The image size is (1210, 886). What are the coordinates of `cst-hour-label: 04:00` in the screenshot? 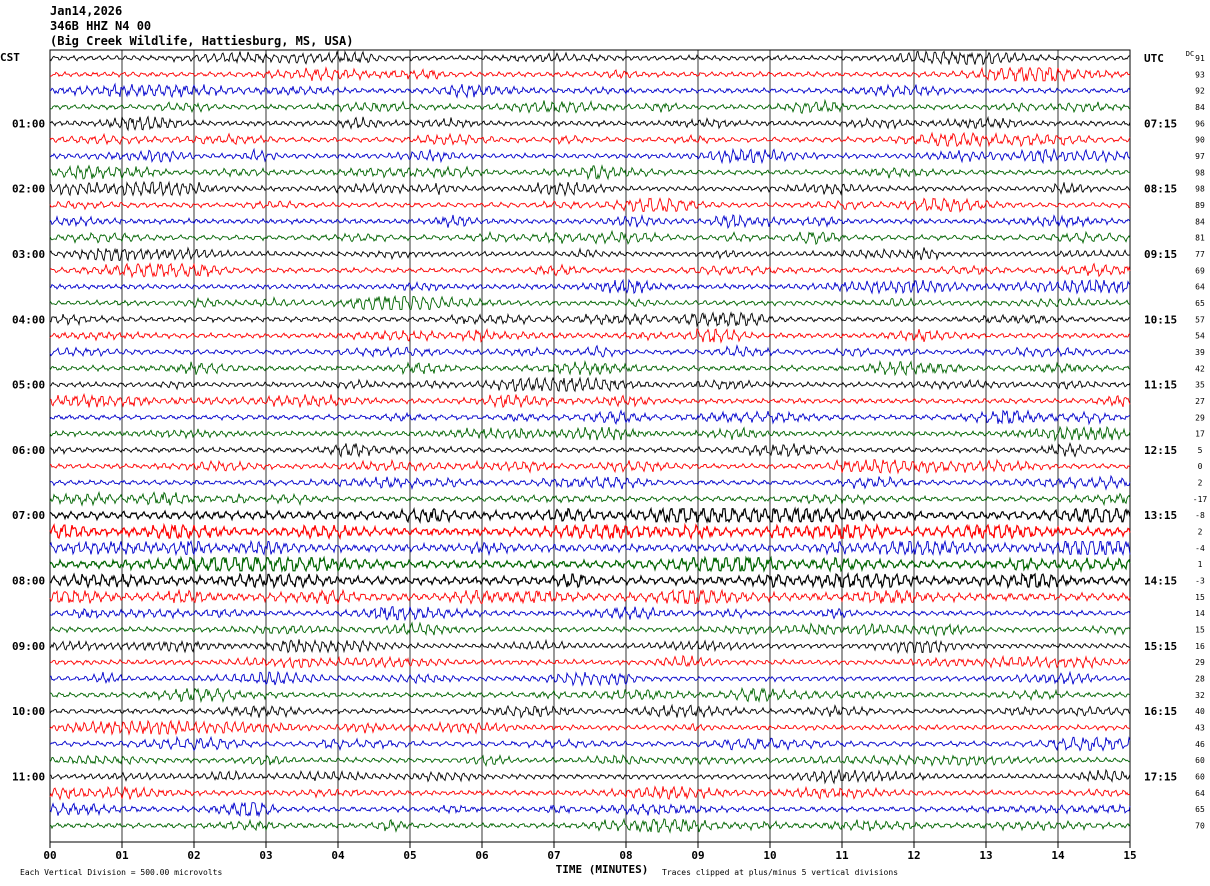 It's located at (28, 319).